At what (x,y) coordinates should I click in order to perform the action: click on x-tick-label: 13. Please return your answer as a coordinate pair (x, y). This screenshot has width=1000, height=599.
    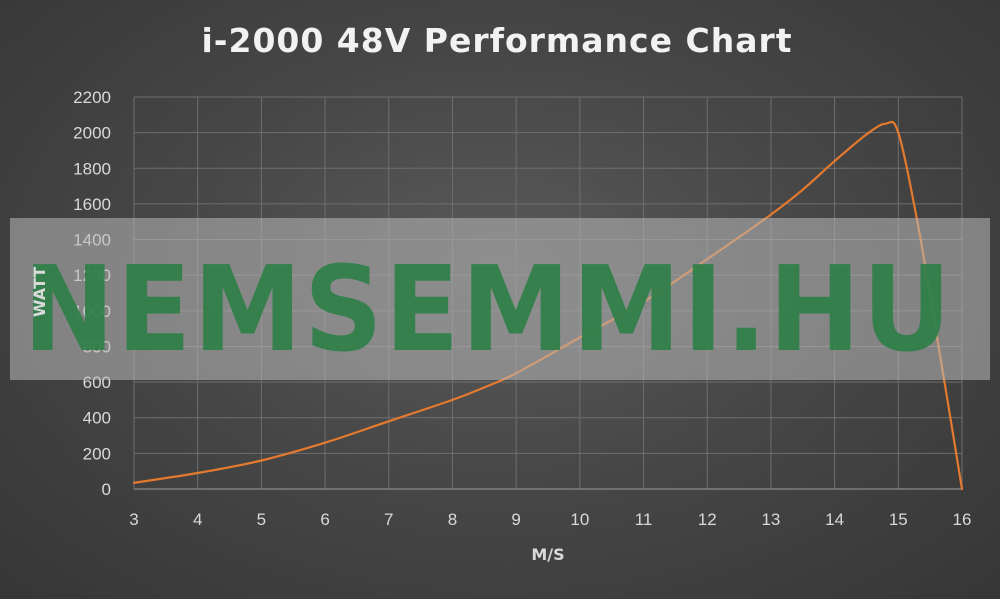
    Looking at the image, I should click on (770, 519).